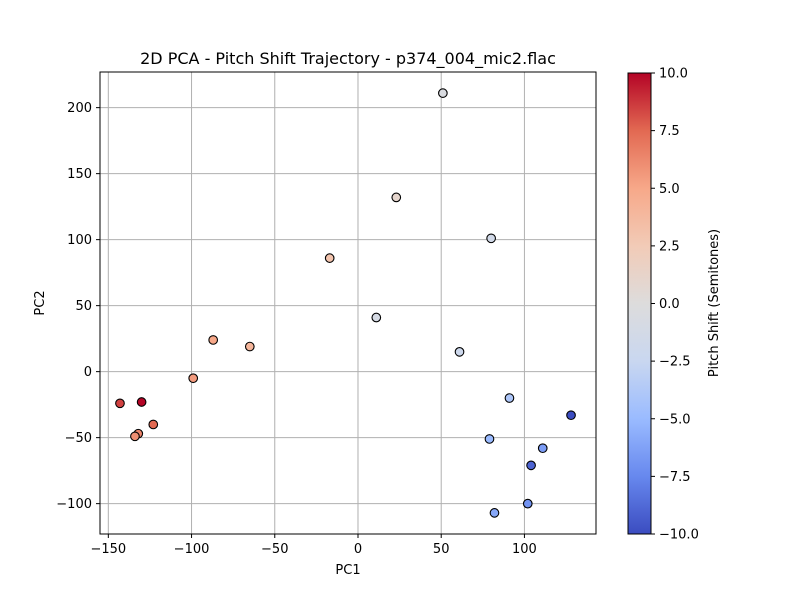 The image size is (800, 604). Describe the element at coordinates (313, 545) in the screenshot. I see `x-axis-ticks: −150 −100 −50 0 50 100` at that location.